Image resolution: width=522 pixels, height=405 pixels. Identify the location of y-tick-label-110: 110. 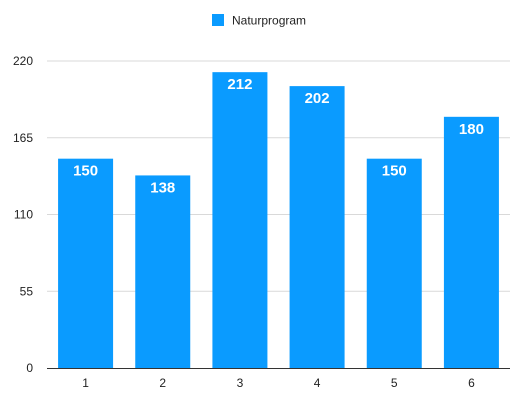
(23, 215).